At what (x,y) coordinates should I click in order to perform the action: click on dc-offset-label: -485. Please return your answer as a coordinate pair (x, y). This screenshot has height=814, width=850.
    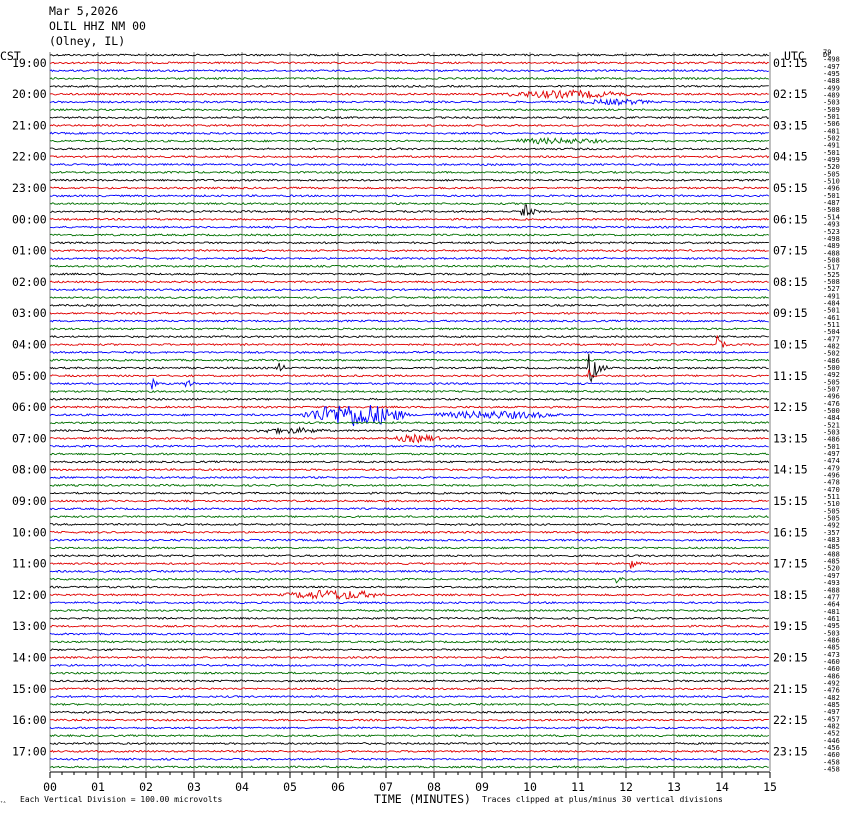
    Looking at the image, I should click on (831, 562).